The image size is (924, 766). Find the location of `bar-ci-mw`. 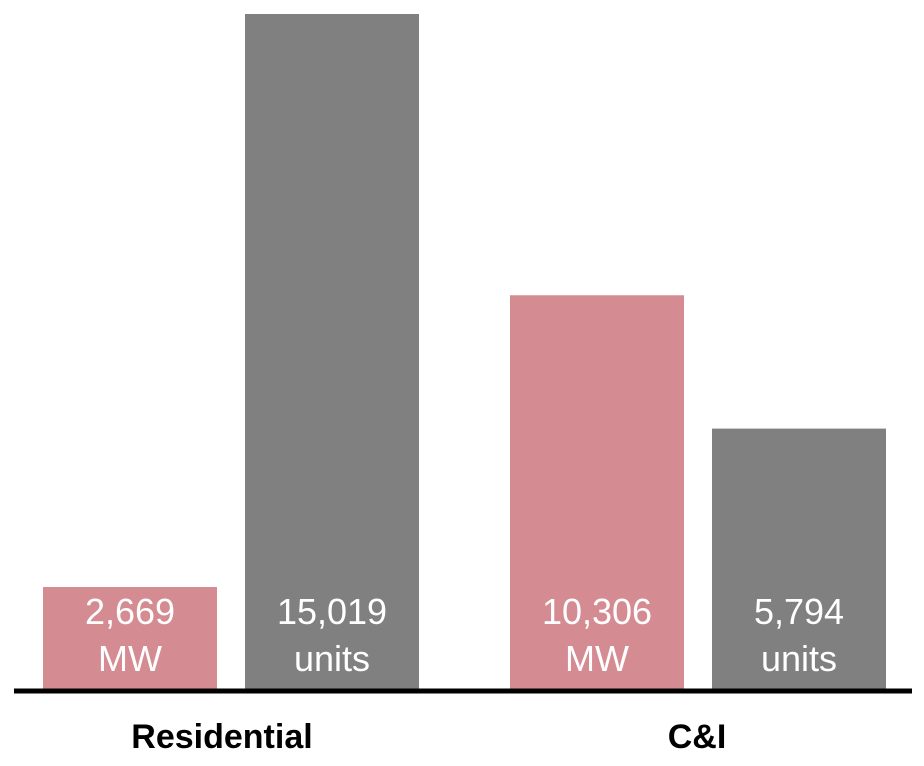

bar-ci-mw is located at coordinates (597, 492).